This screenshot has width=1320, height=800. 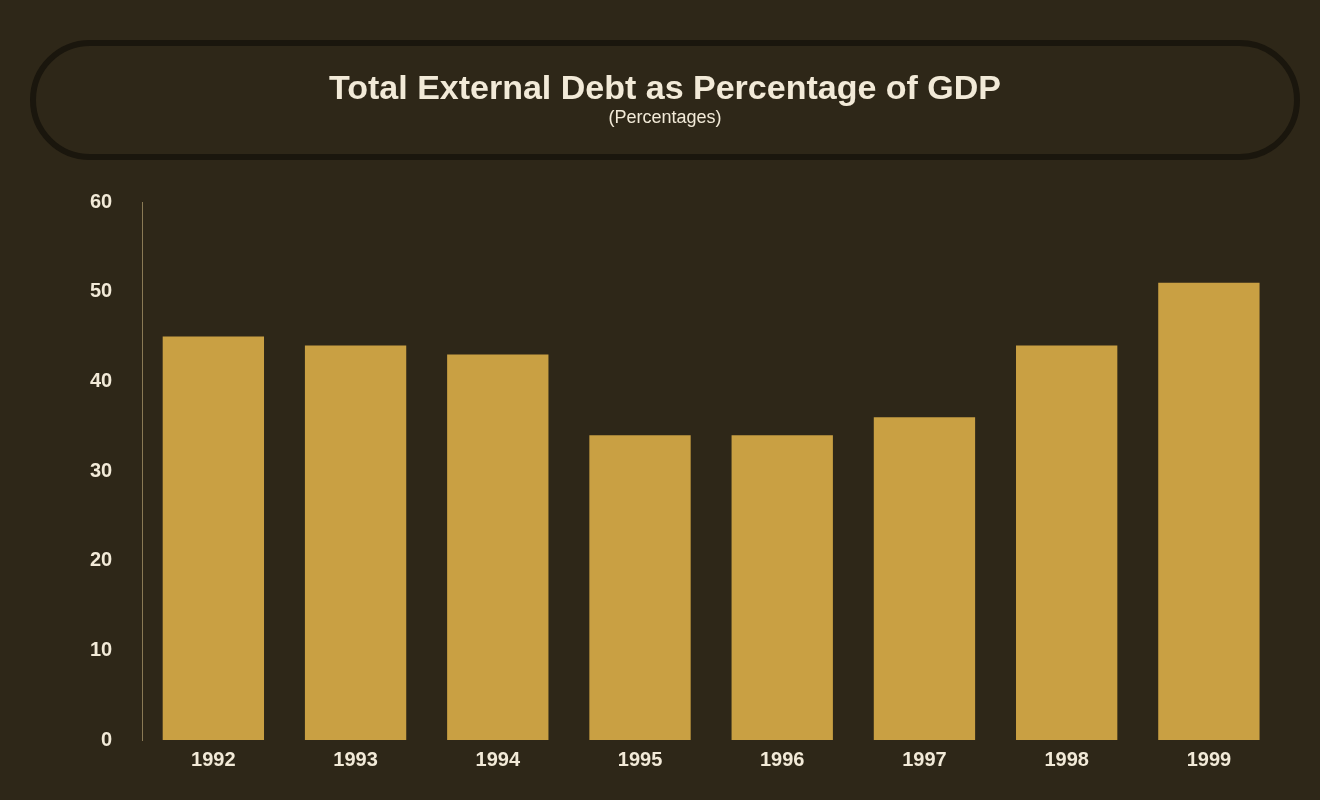 What do you see at coordinates (782, 758) in the screenshot?
I see `x-tick-label: 1996` at bounding box center [782, 758].